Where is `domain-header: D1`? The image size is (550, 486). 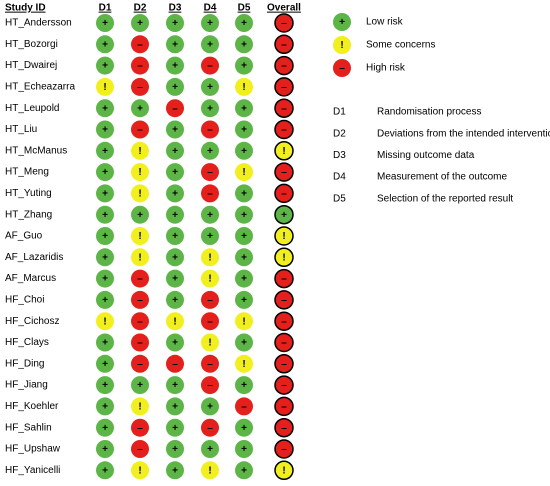
domain-header: D1 is located at coordinates (105, 8).